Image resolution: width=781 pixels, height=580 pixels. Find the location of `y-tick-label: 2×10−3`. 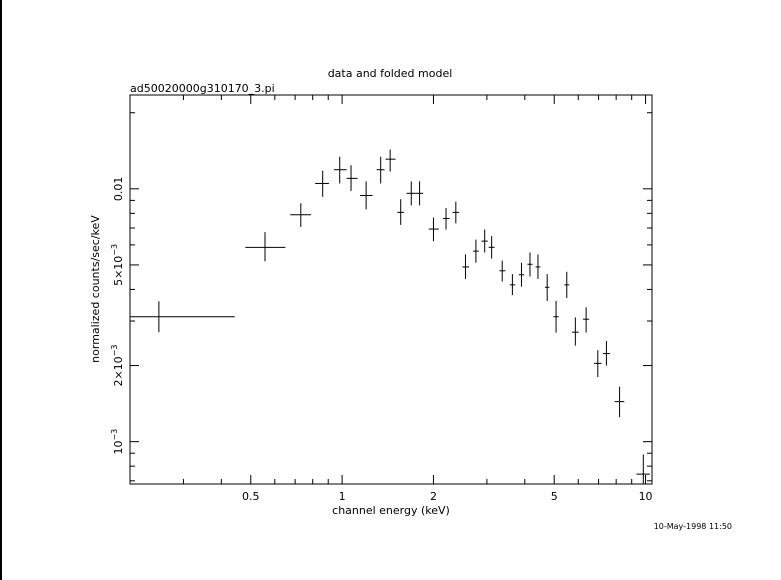

y-tick-label: 2×10−3 is located at coordinates (117, 366).